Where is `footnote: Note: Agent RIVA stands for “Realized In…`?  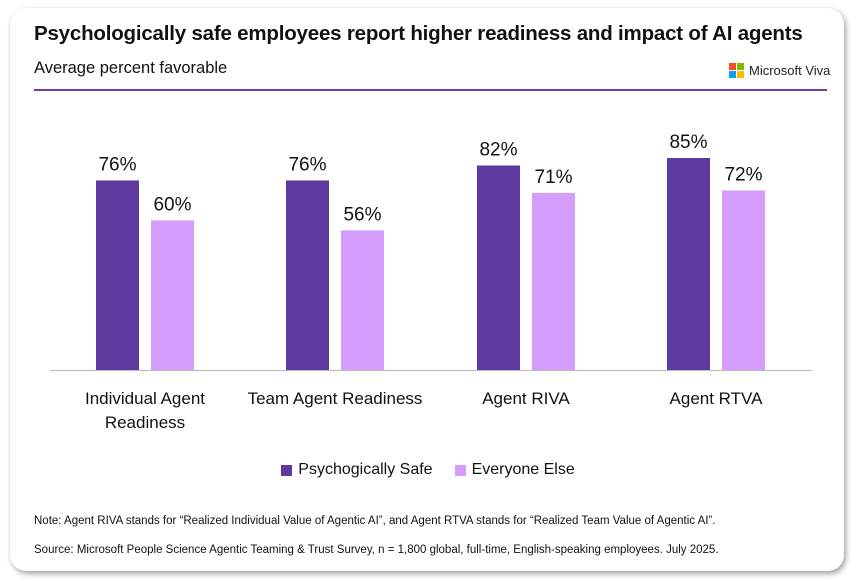 footnote: Note: Agent RIVA stands for “Realized In… is located at coordinates (375, 521).